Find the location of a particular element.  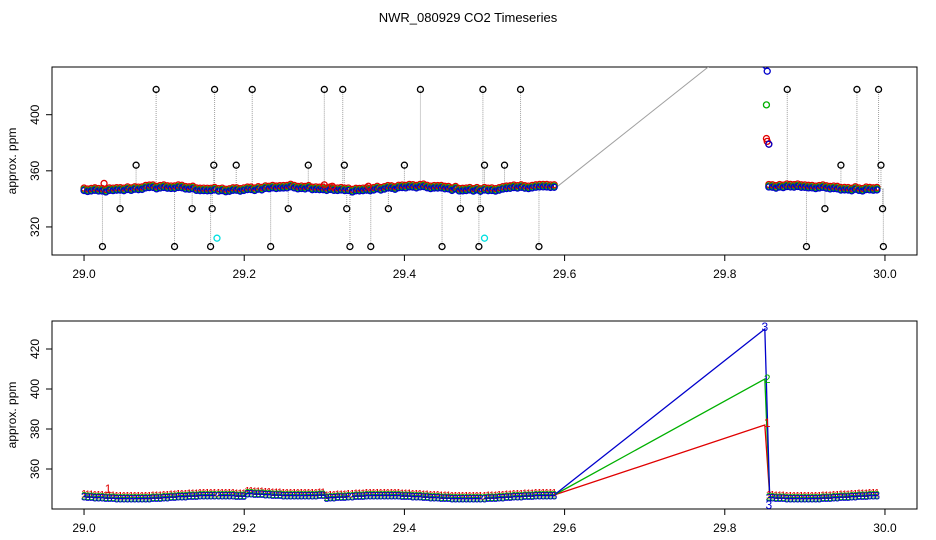

series-3-segment is located at coordinates (519, 496).